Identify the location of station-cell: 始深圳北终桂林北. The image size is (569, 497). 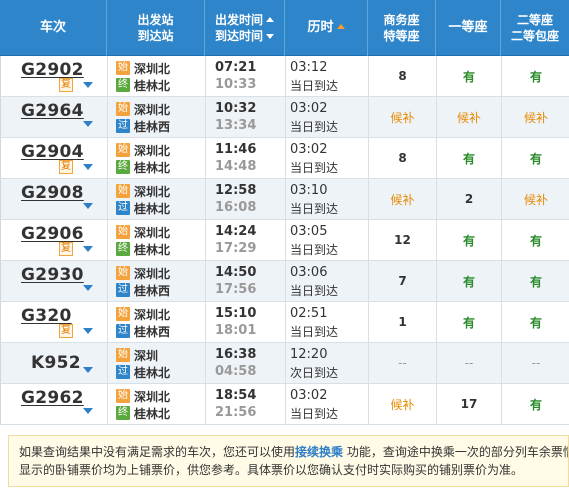
(157, 76).